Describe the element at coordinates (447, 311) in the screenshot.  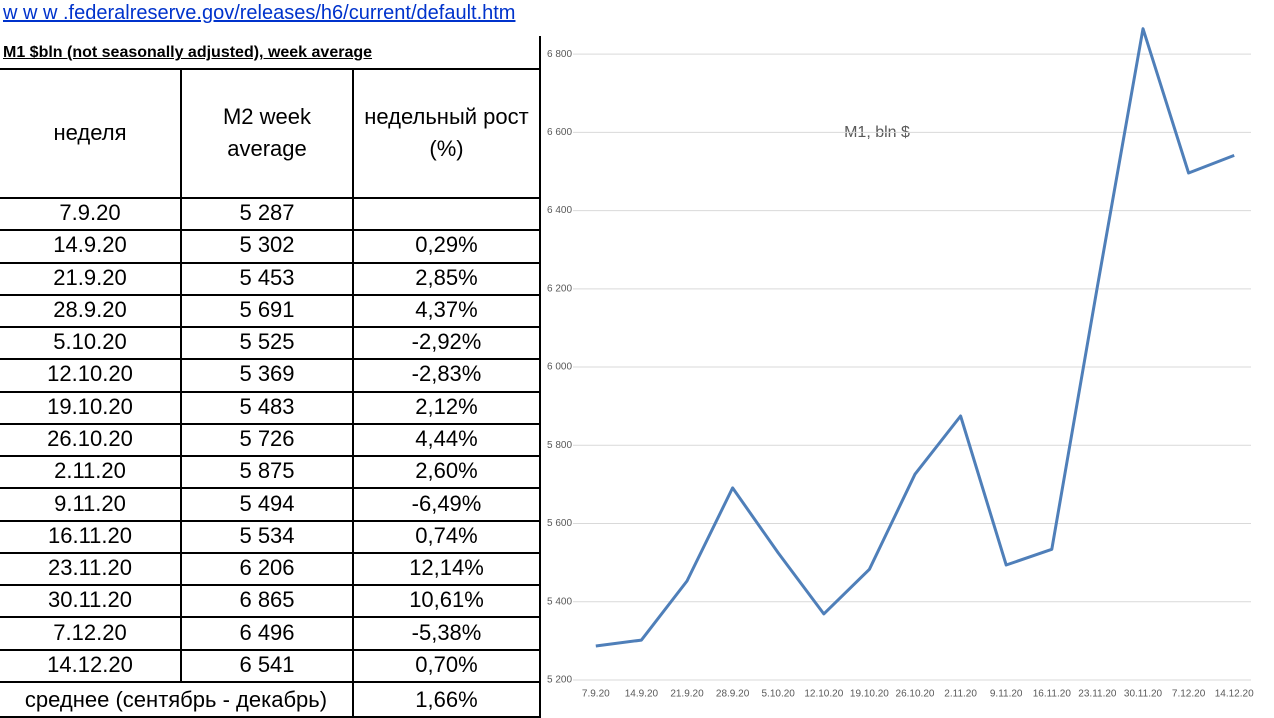
I see `table-cell: 4,37%` at that location.